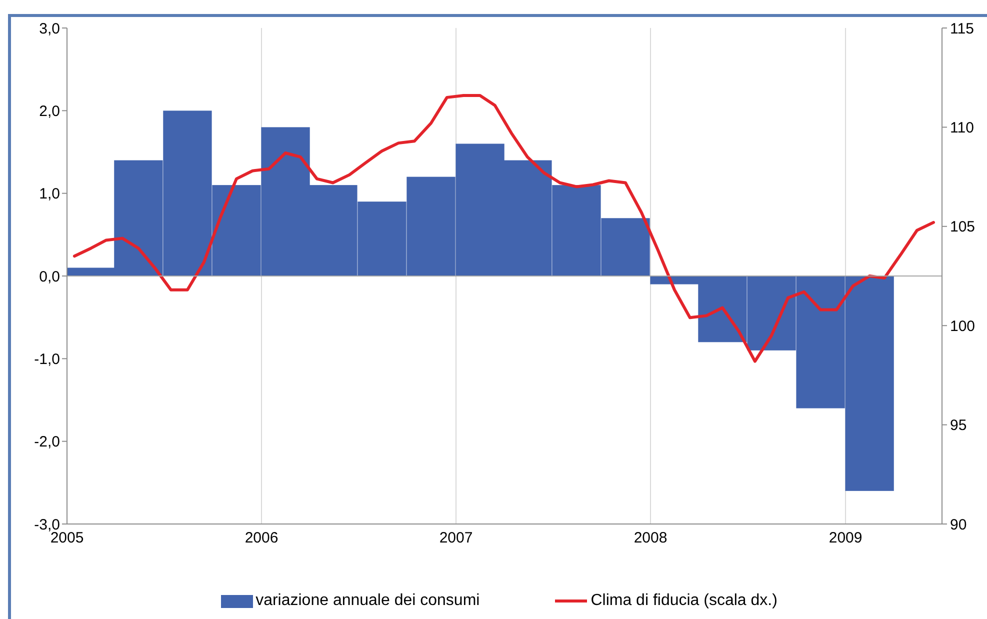 Image resolution: width=987 pixels, height=619 pixels. Describe the element at coordinates (962, 29) in the screenshot. I see `y2-tick-label: 115` at that location.